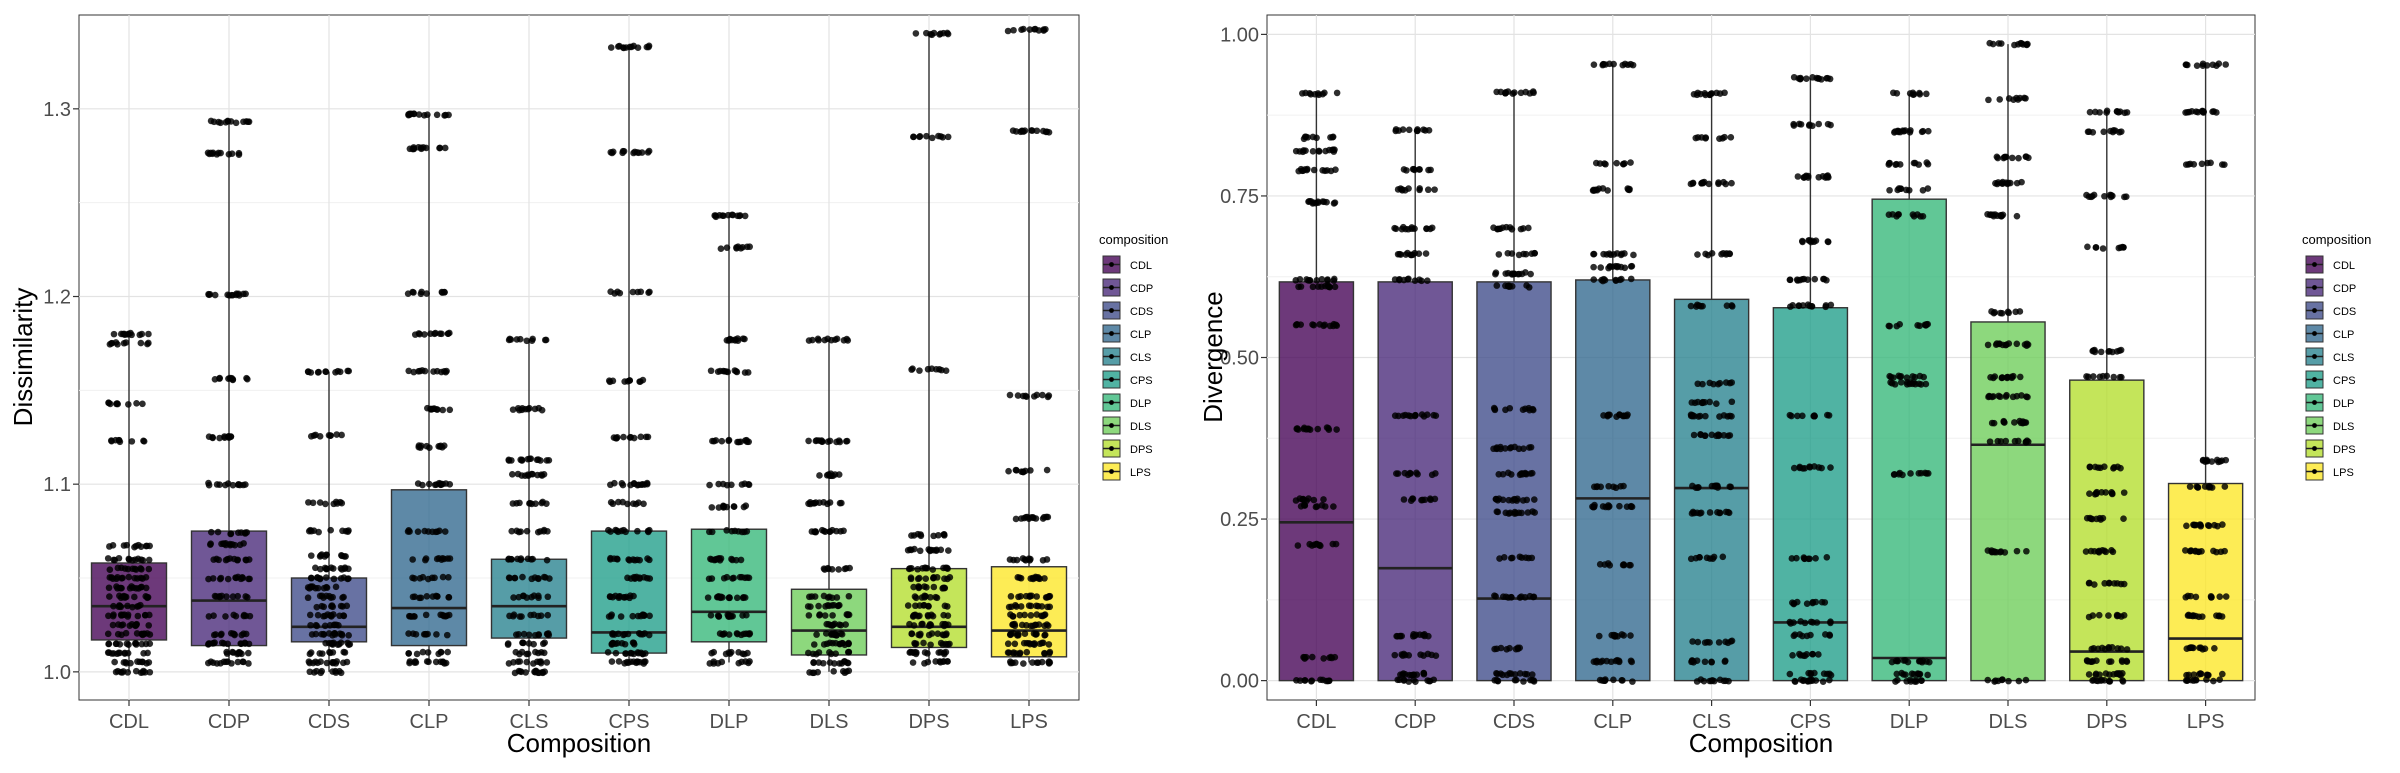  Describe the element at coordinates (2106, 722) in the screenshot. I see `x-tick-label: DPS` at that location.